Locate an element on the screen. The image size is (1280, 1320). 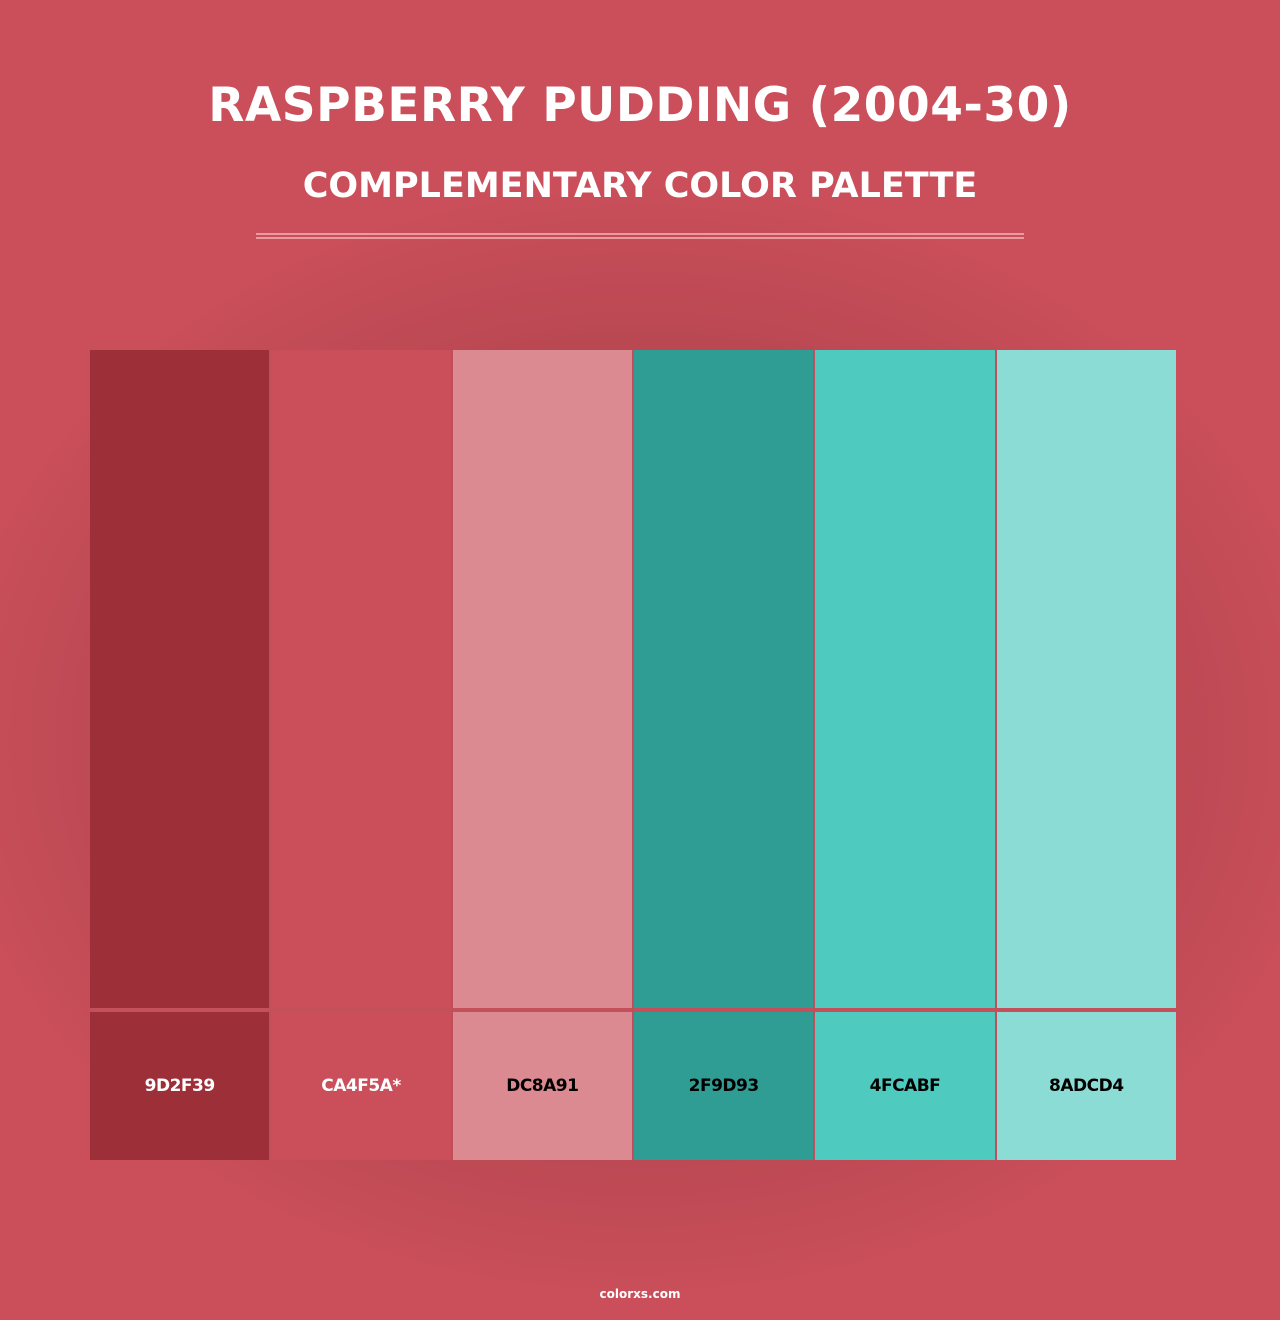
page-subtitle: COMPLEMENTARY COLOR PALETTE is located at coordinates (640, 186).